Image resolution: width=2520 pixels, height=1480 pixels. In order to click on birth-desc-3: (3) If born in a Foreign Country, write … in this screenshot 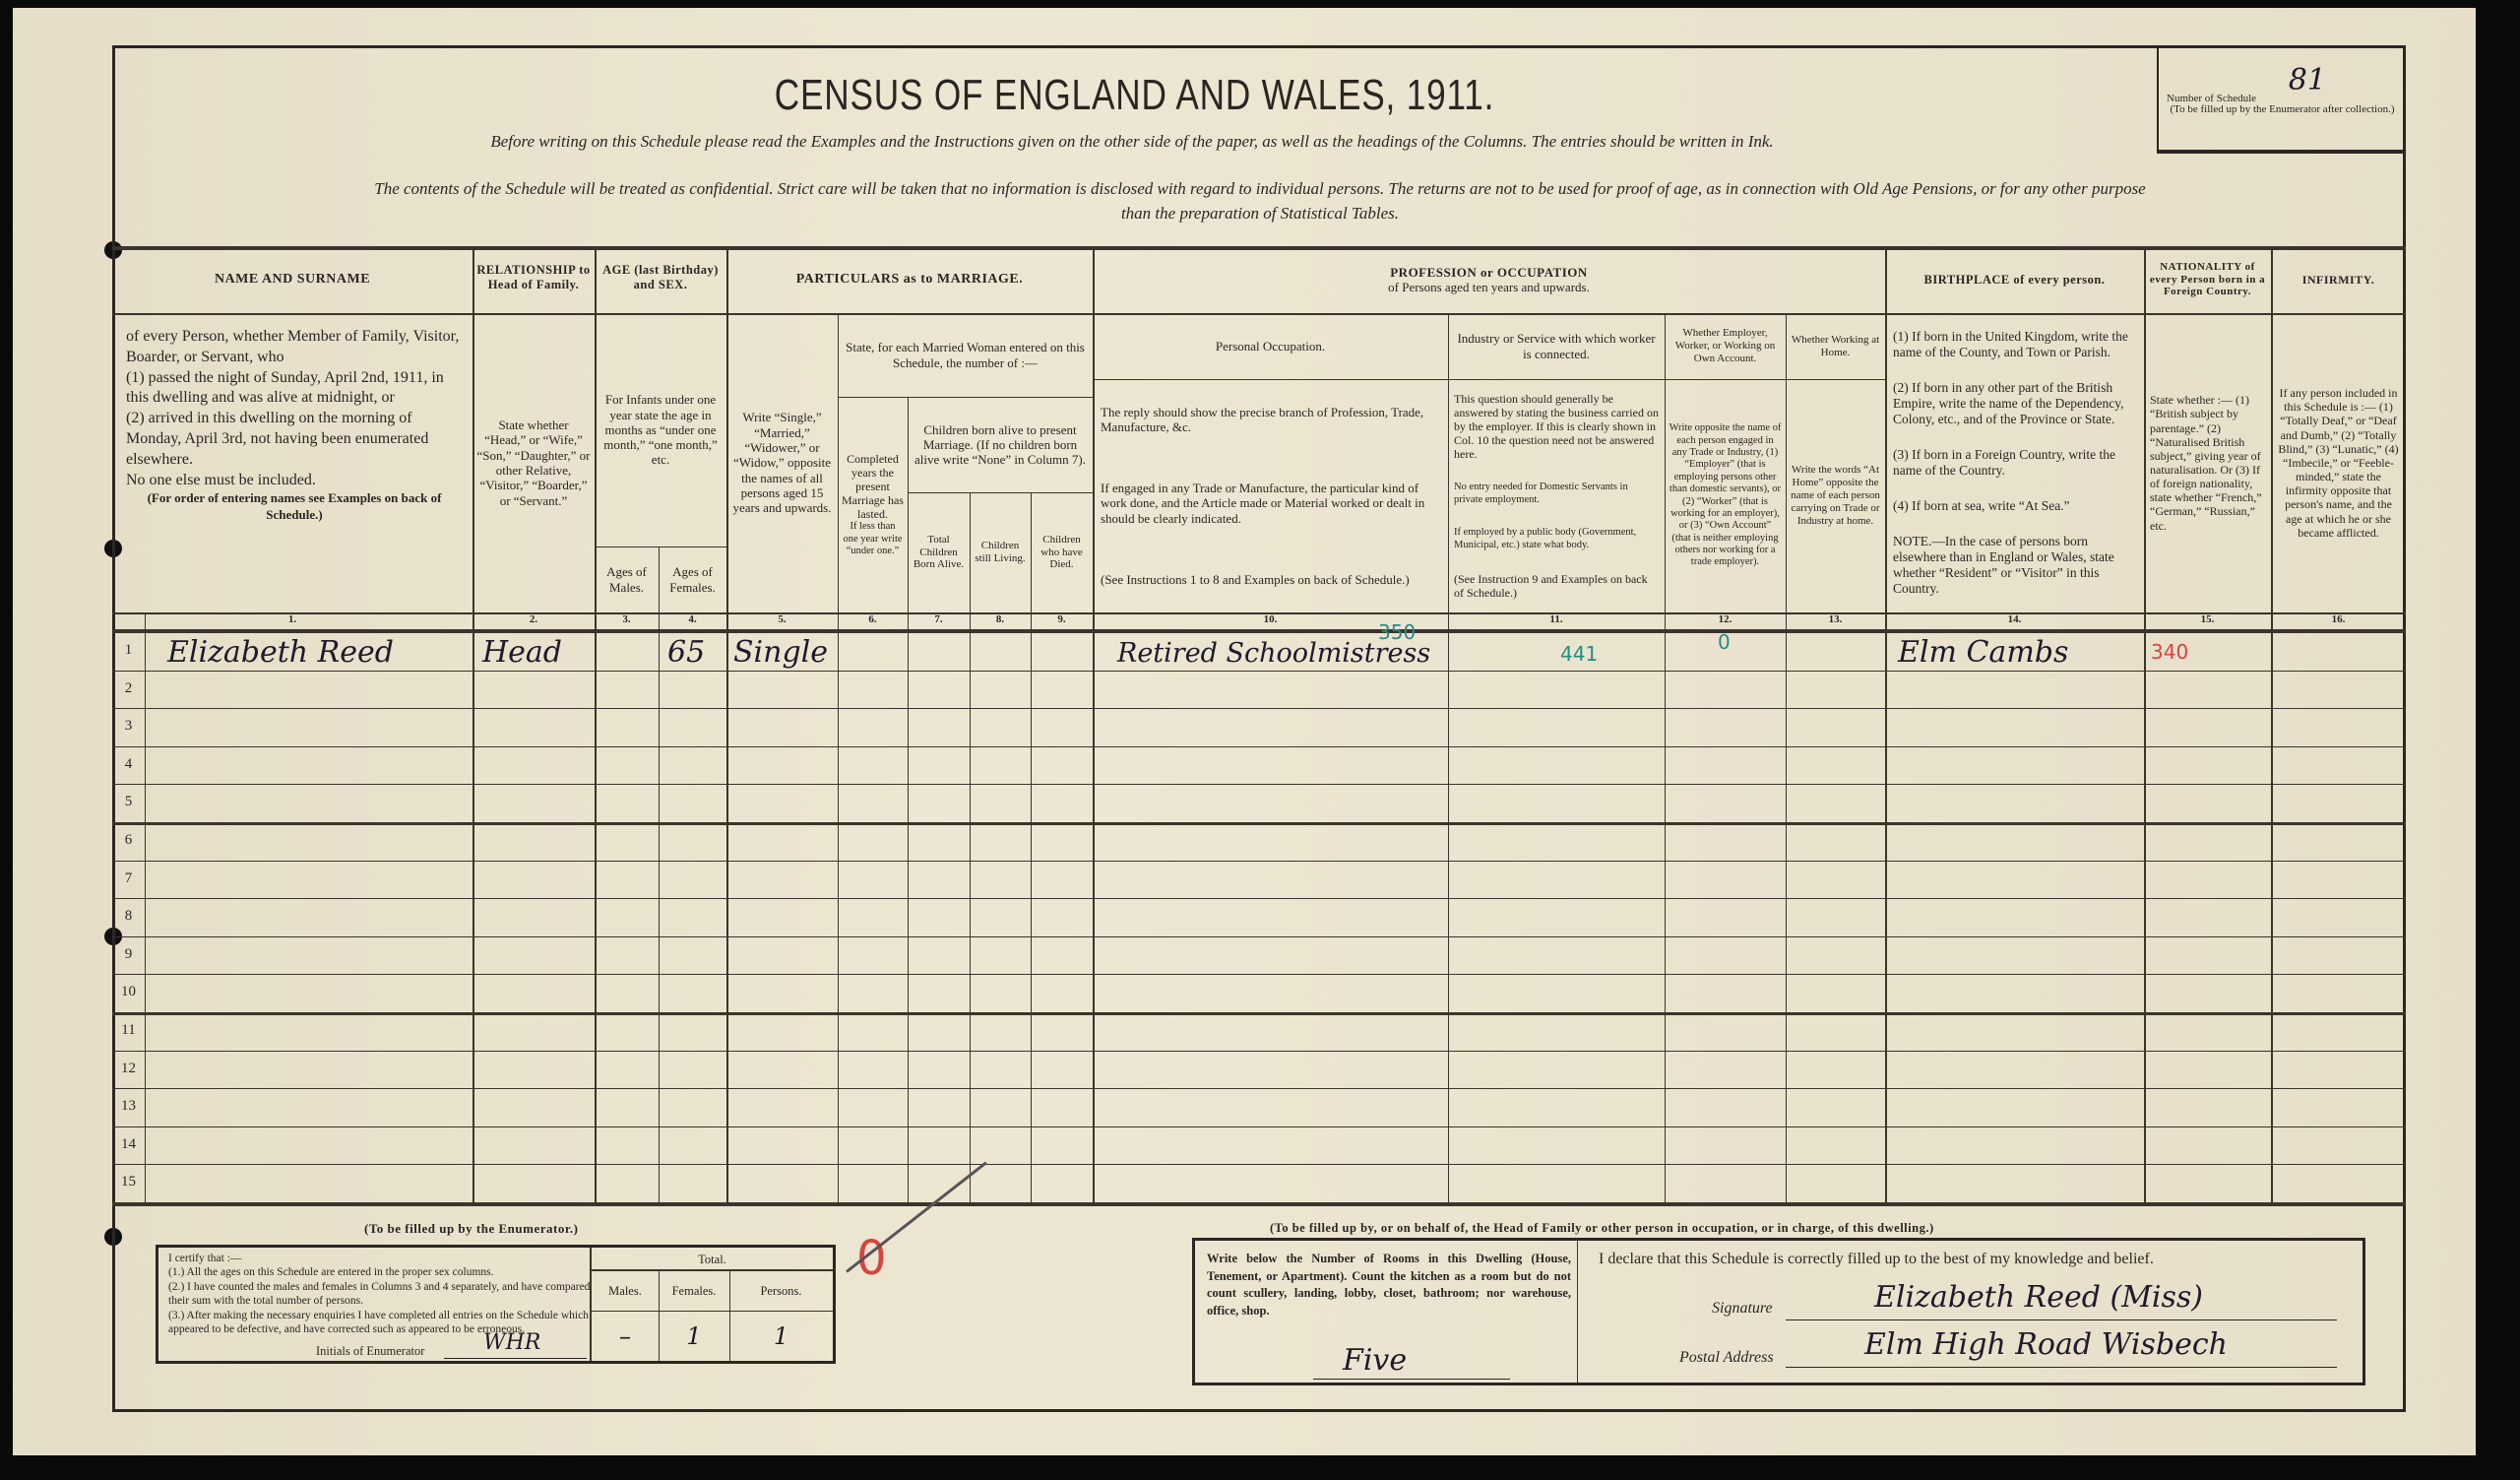, I will do `click(2004, 462)`.